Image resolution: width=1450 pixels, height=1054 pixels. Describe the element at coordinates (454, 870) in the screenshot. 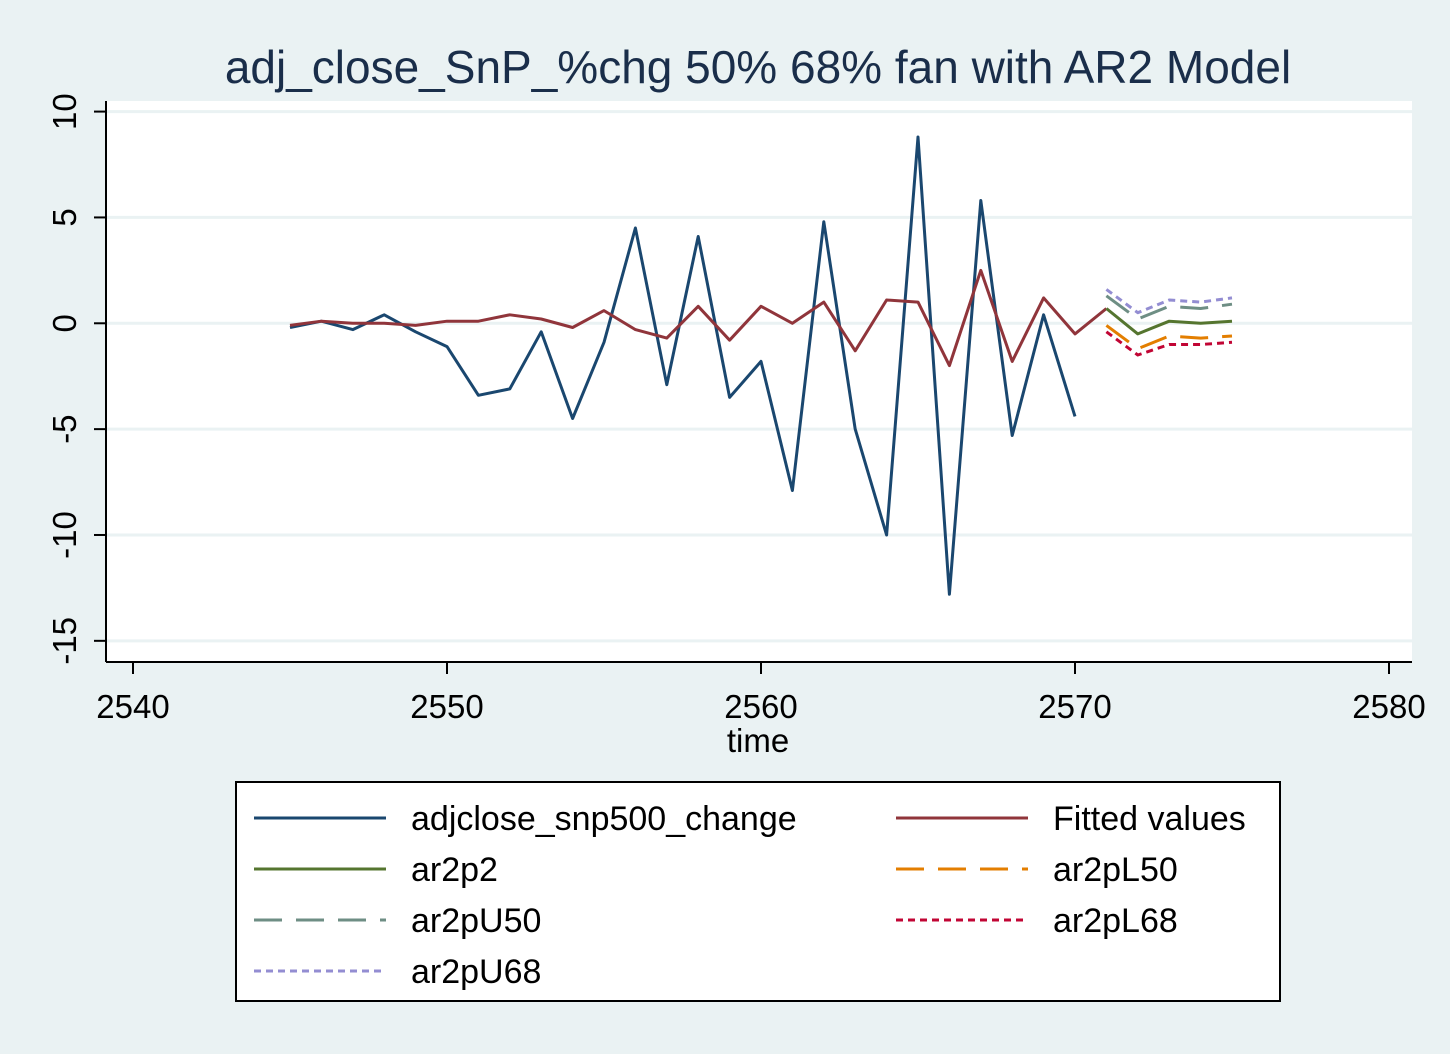

I see `legend-label: ar2p2` at that location.